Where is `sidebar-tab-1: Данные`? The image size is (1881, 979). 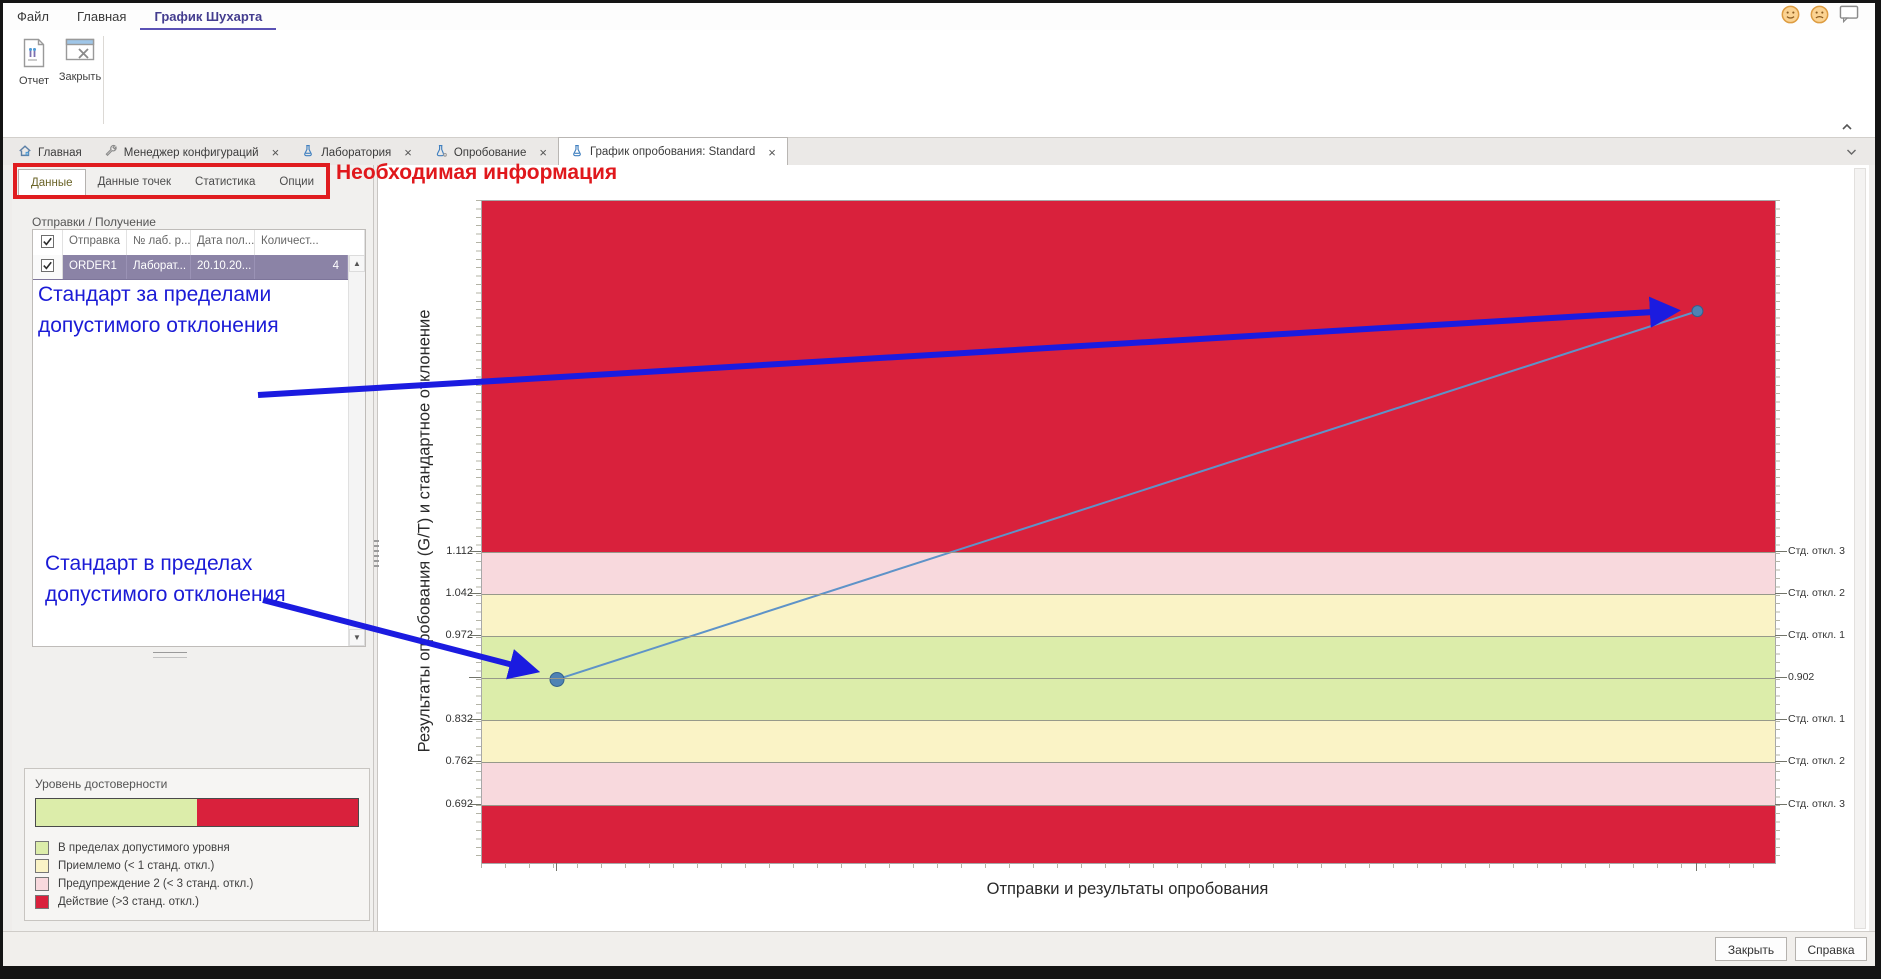
sidebar-tab-1: Данные is located at coordinates (52, 183).